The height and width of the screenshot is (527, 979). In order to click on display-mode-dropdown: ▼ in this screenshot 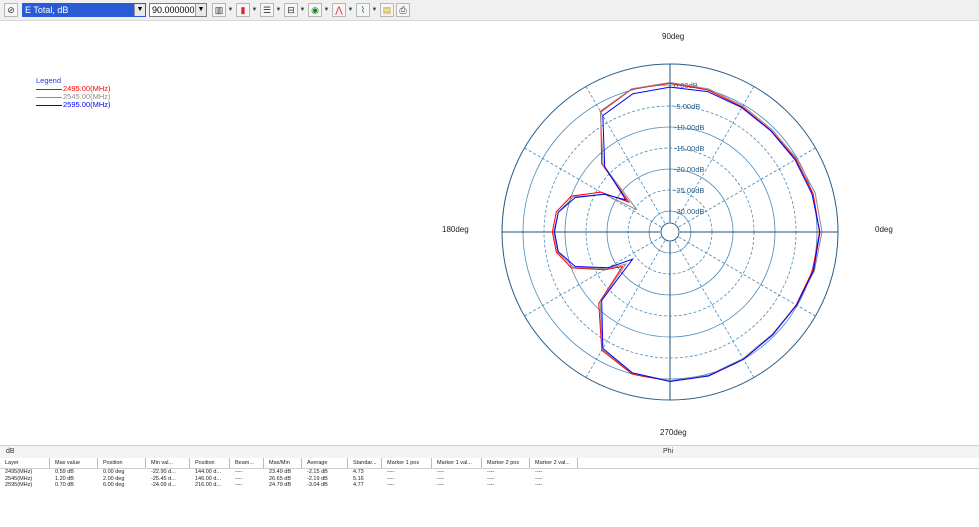, I will do `click(230, 10)`.